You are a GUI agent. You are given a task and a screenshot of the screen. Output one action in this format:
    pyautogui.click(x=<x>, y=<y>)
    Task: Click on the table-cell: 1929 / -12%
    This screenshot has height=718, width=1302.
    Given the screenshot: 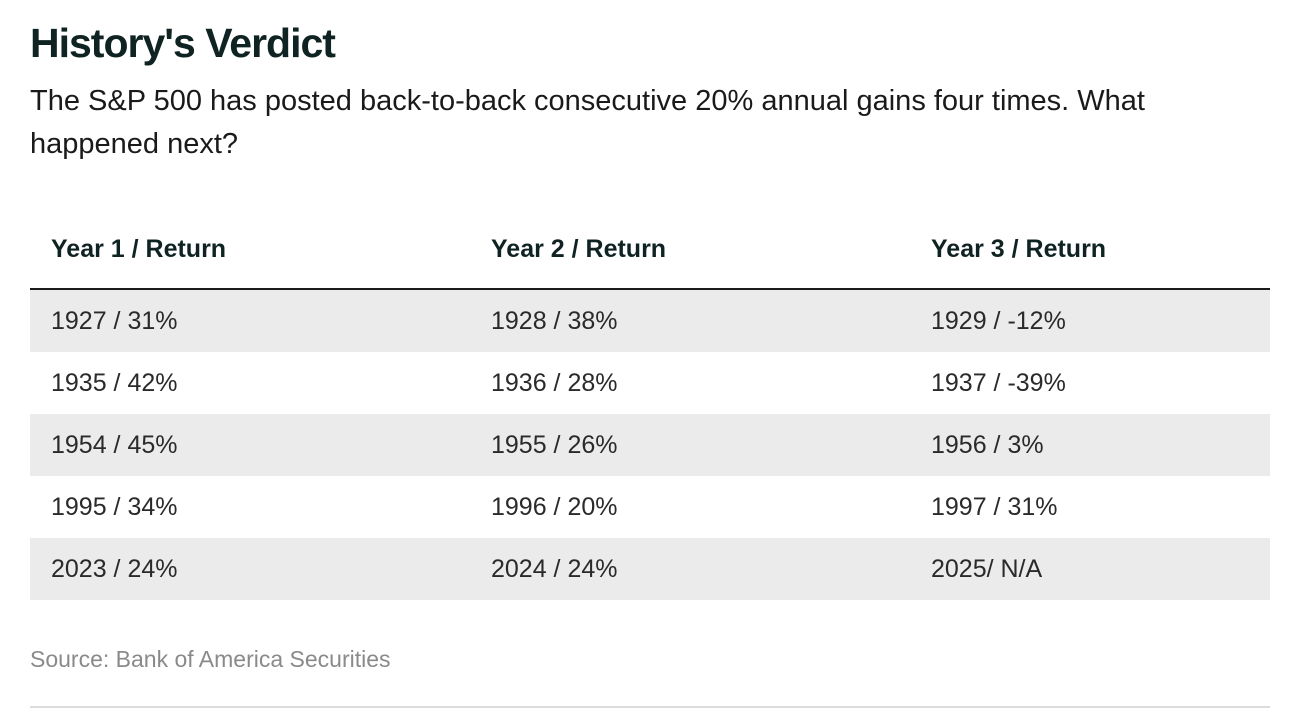 What is the action you would take?
    pyautogui.click(x=998, y=320)
    